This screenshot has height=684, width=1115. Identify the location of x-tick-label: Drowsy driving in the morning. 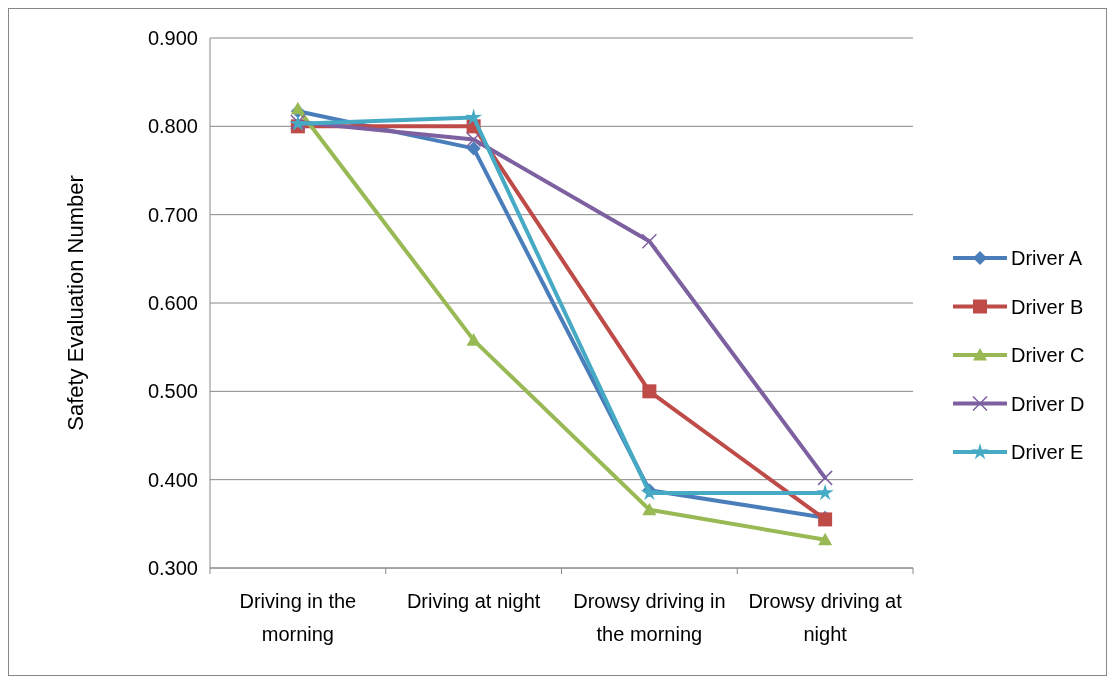
(649, 617).